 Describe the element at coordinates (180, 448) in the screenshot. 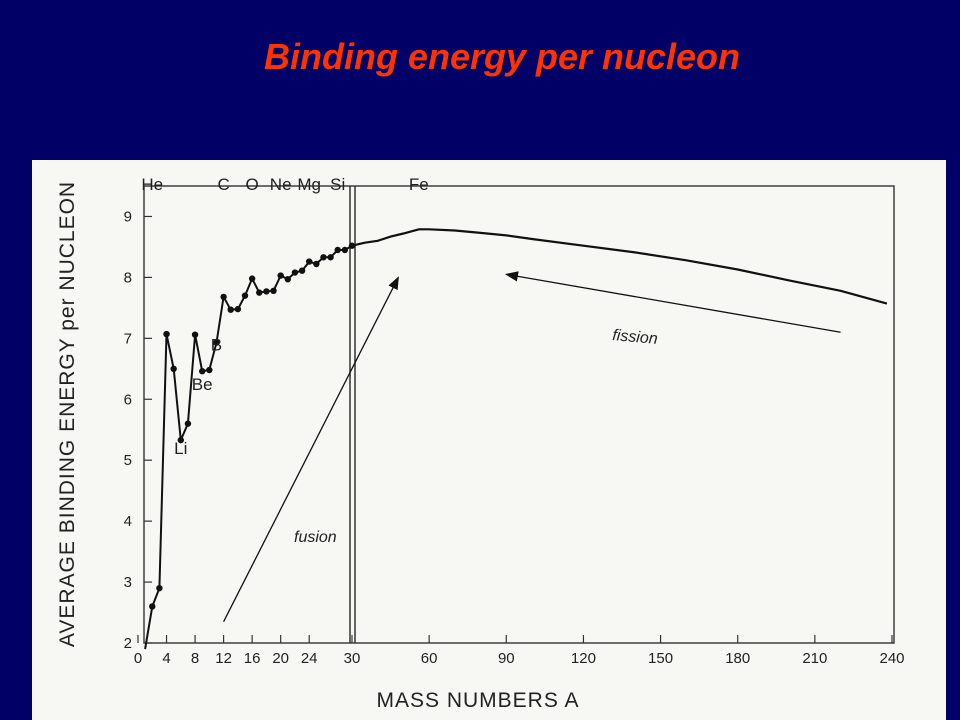

I see `point-label: Li` at that location.